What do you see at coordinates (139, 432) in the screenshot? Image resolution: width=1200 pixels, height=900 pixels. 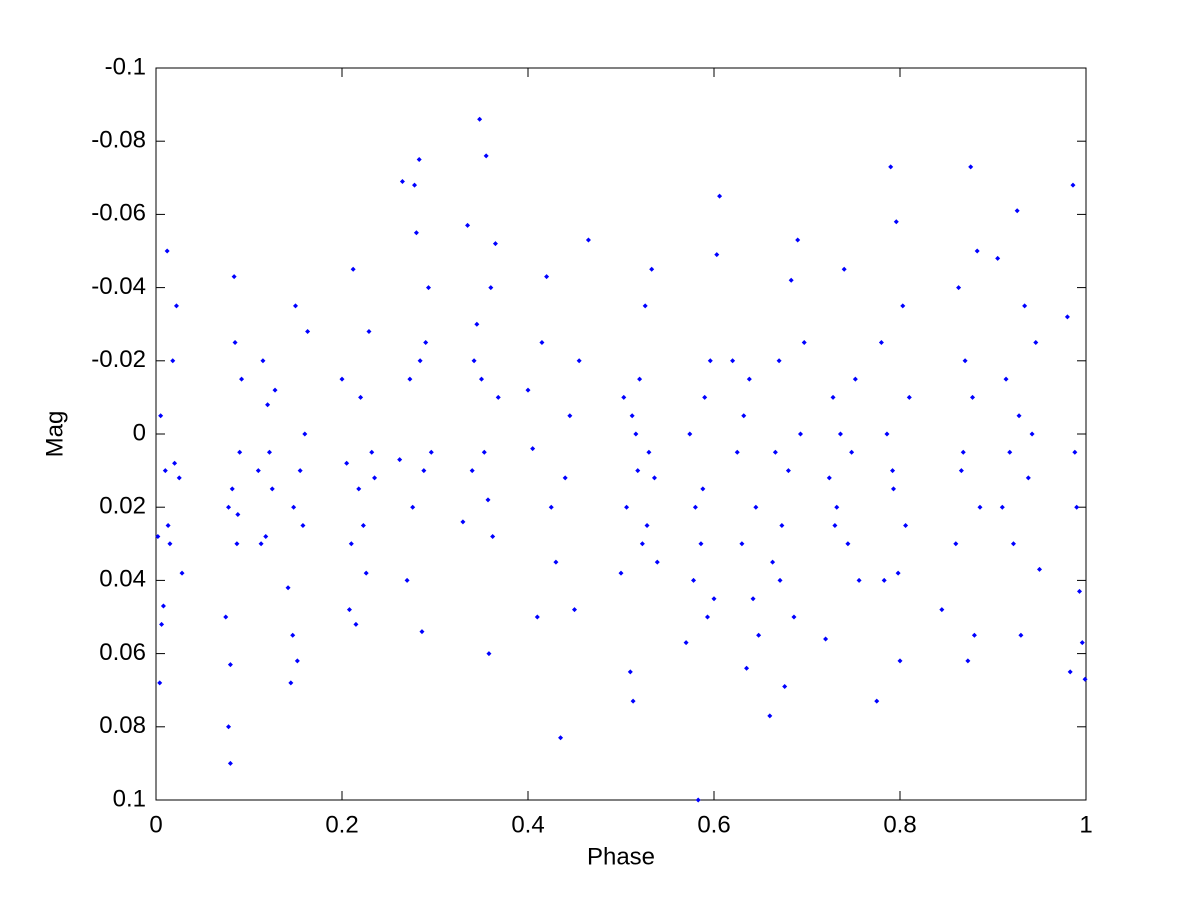 I see `y-tick-label: 0` at bounding box center [139, 432].